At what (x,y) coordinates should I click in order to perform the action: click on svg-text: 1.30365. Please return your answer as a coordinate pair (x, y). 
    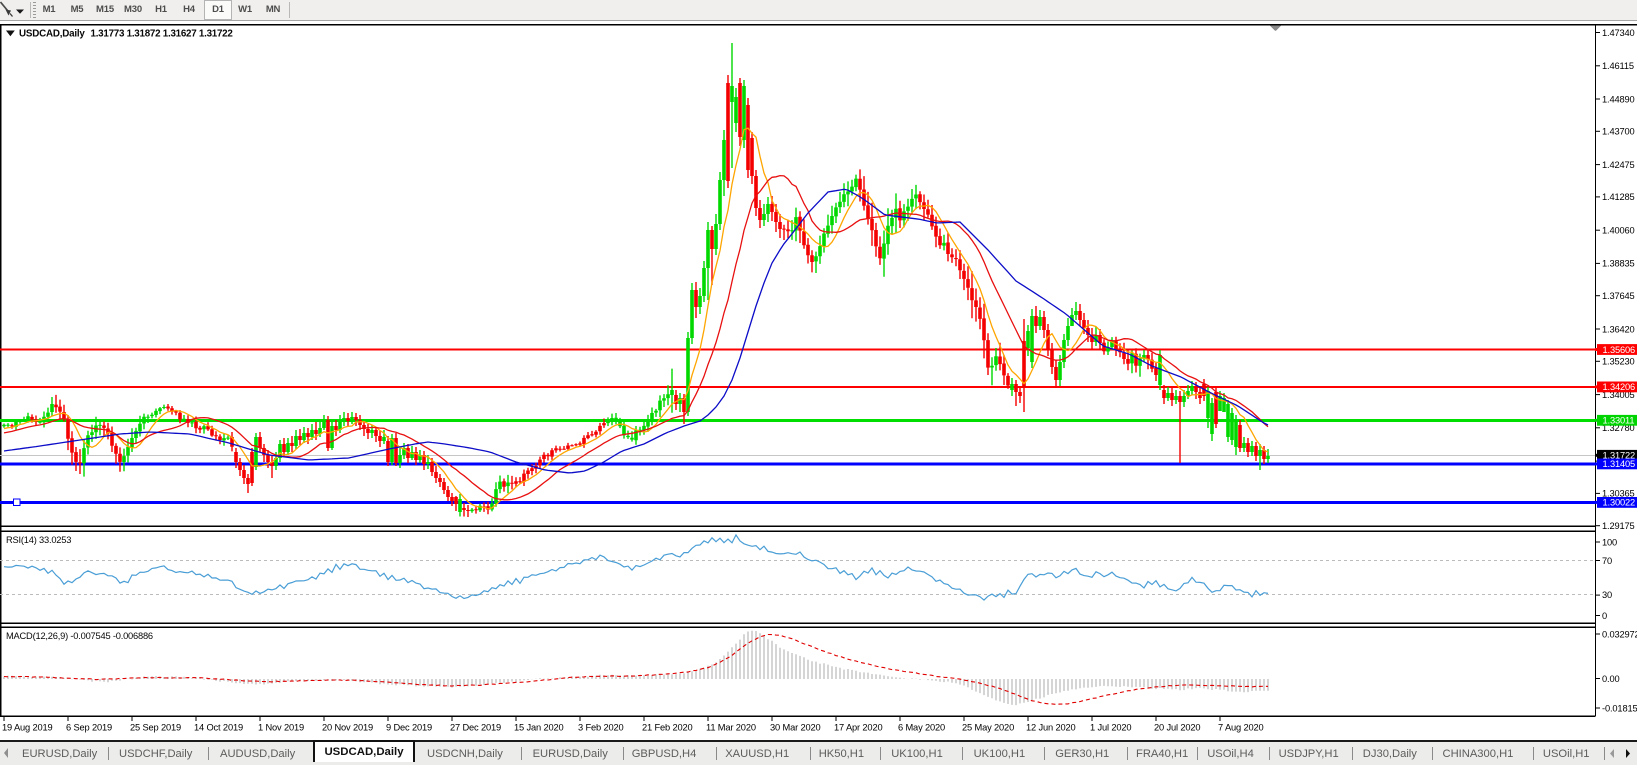
    Looking at the image, I should click on (1618, 494).